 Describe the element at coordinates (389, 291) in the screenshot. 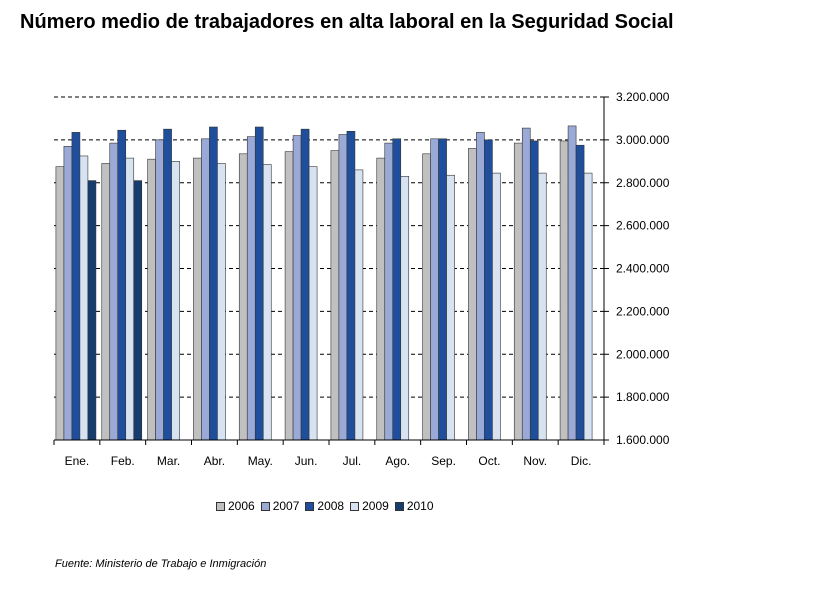

I see `bar-2007-ago` at that location.